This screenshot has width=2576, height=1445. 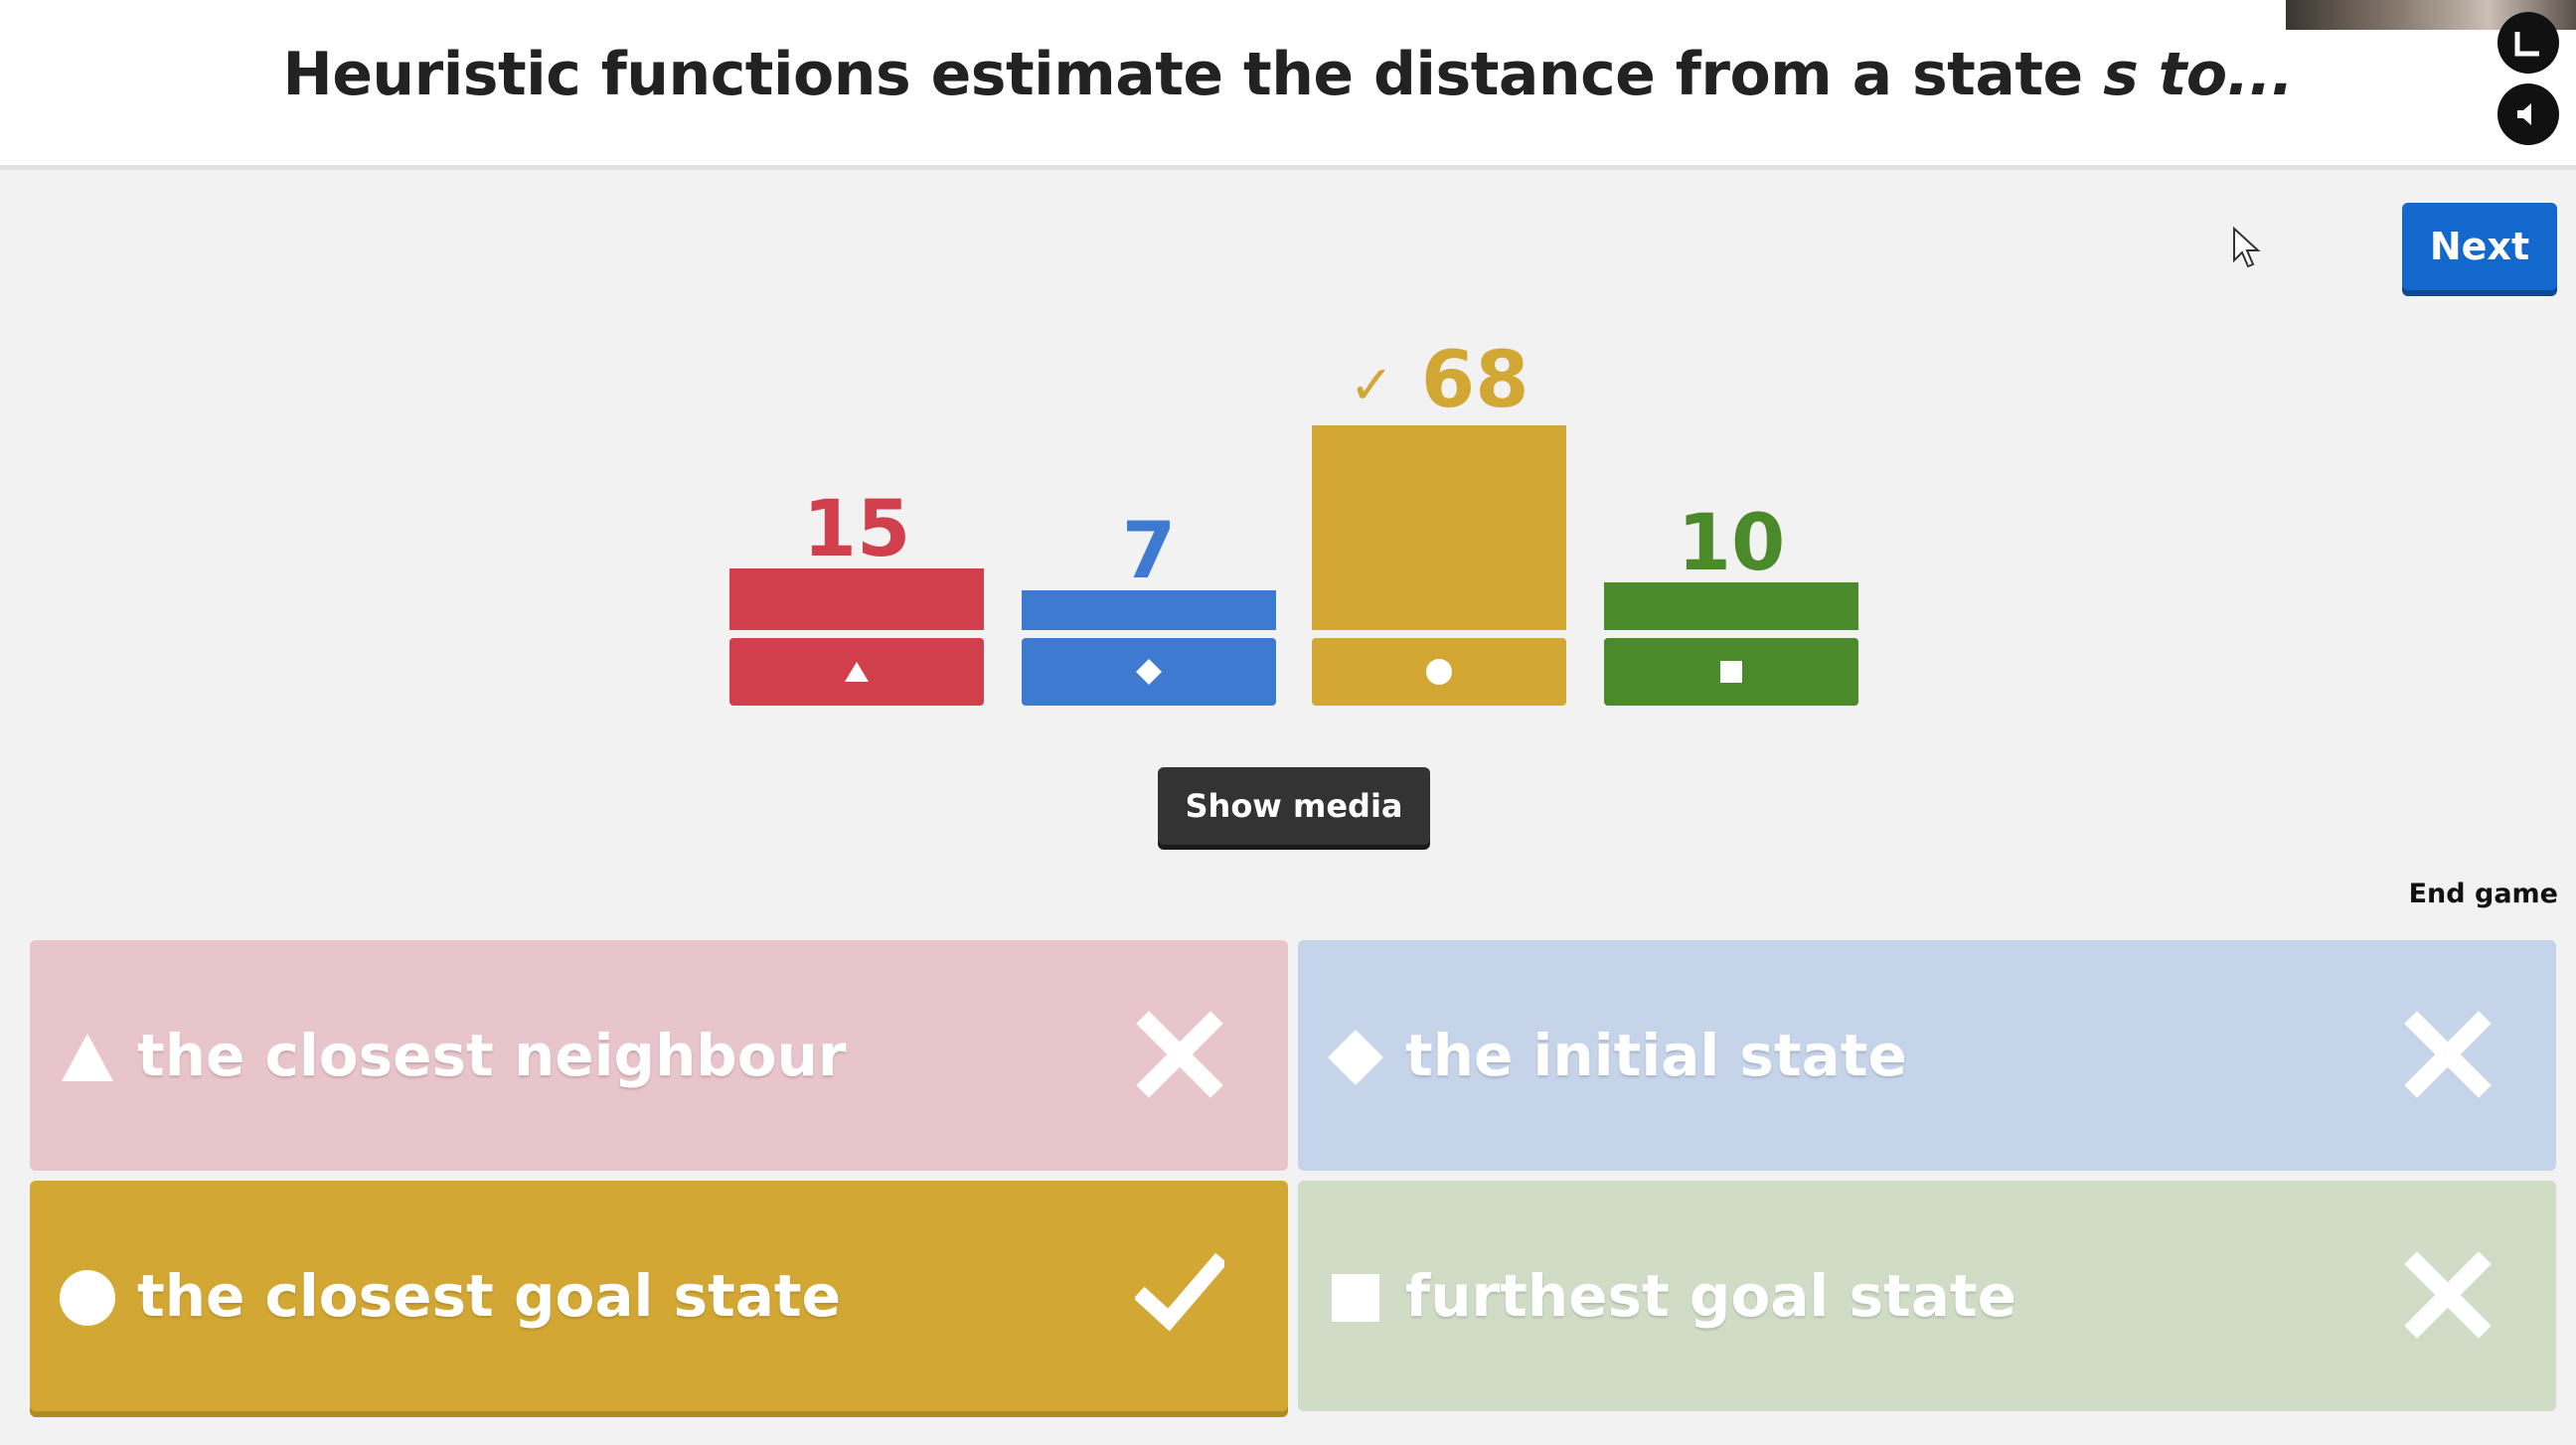 What do you see at coordinates (1710, 1296) in the screenshot?
I see `answer-label: furthest goal state` at bounding box center [1710, 1296].